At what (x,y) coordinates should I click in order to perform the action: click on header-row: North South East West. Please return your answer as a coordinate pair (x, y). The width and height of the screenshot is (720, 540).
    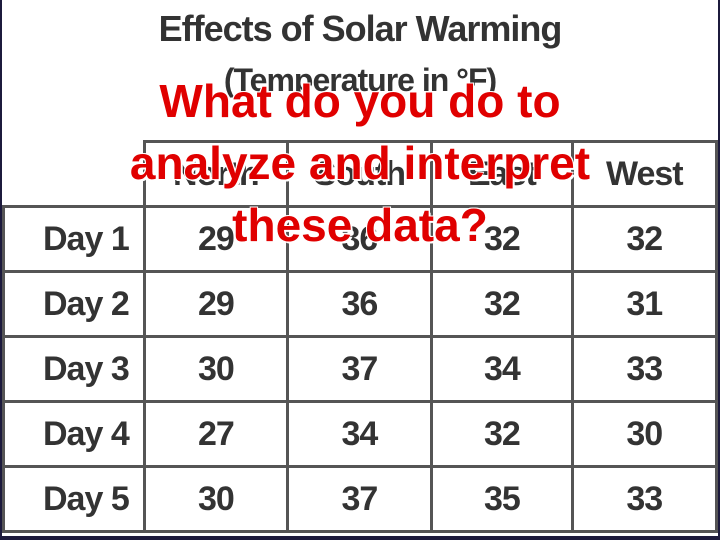
    Looking at the image, I should click on (361, 174).